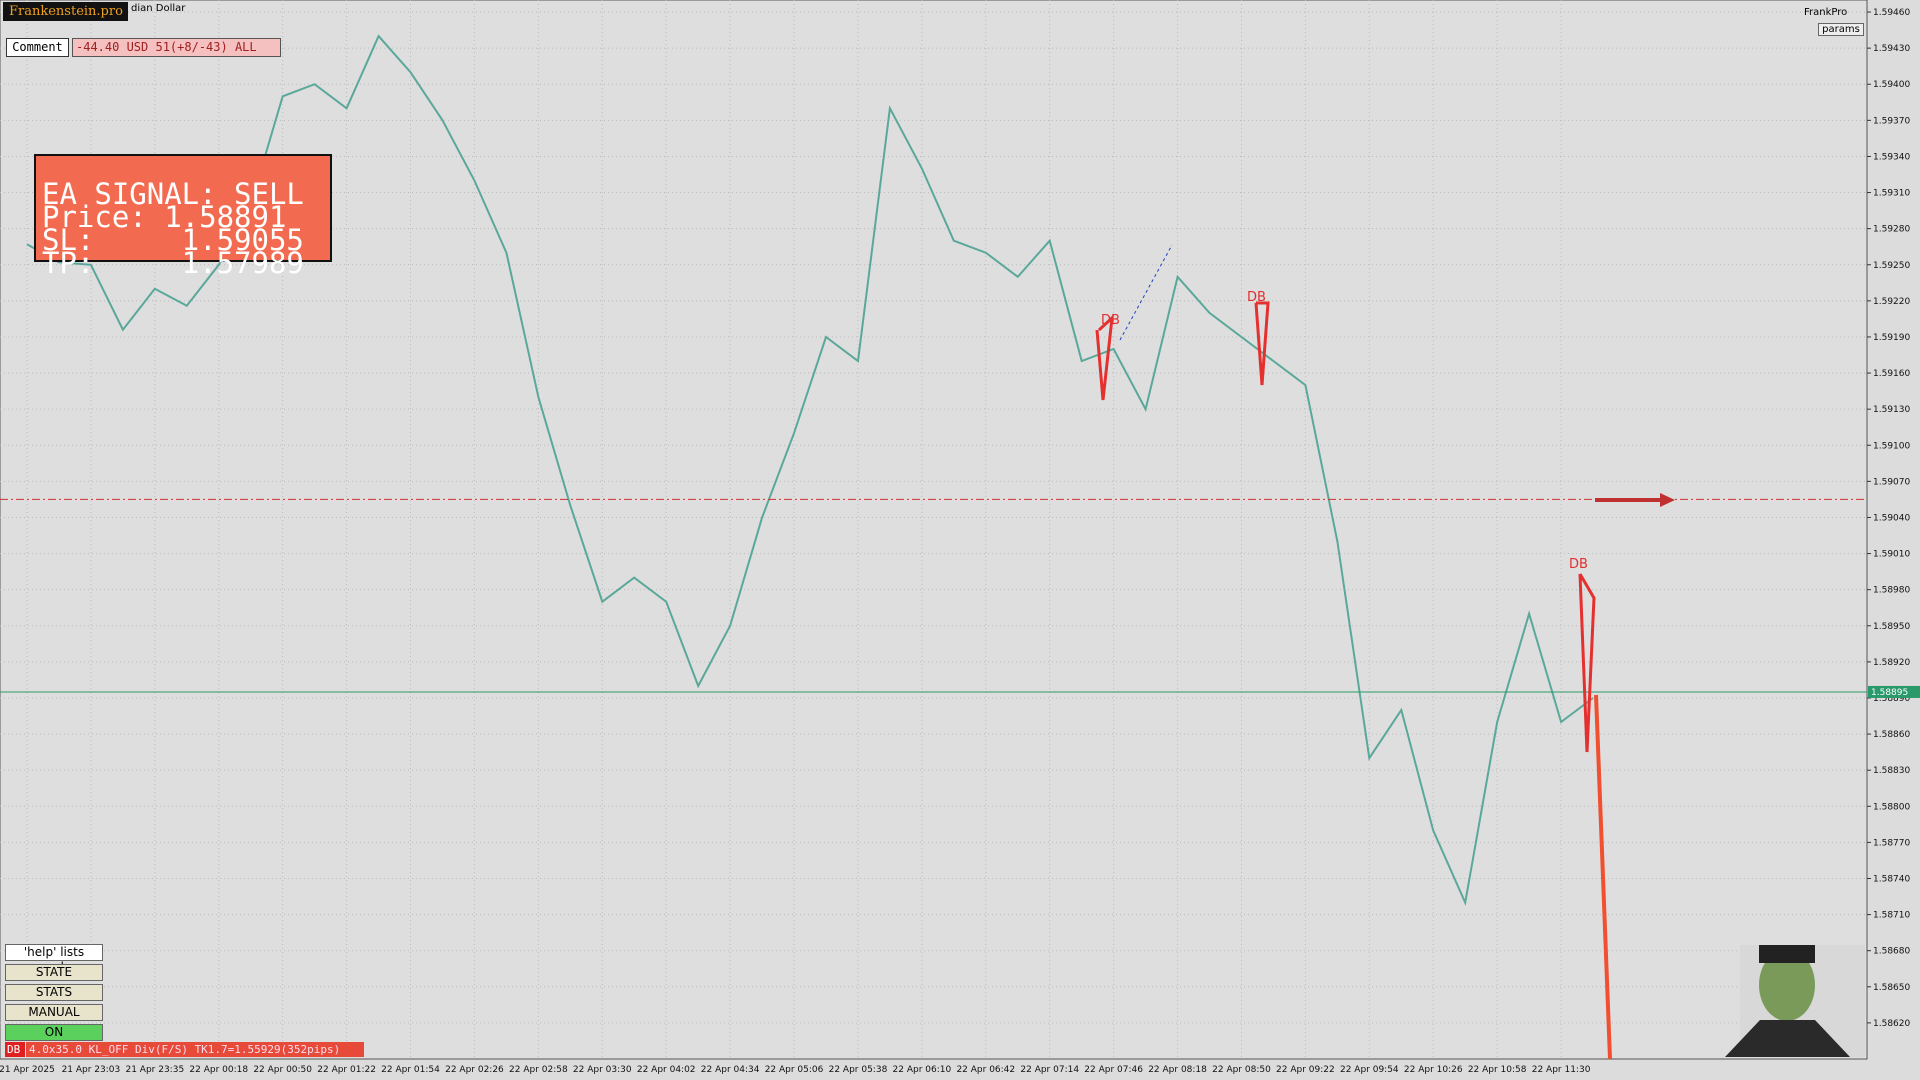 This screenshot has height=1080, width=1920. I want to click on x-tick-label: 22 Apr 03:30, so click(602, 1070).